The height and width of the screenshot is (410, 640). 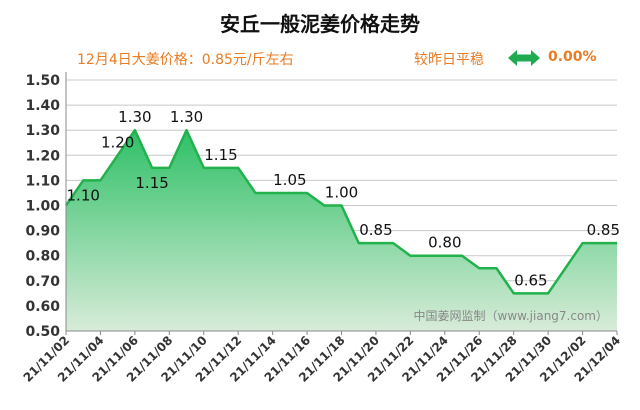 I want to click on y-tick-label: 0.90, so click(x=42, y=232).